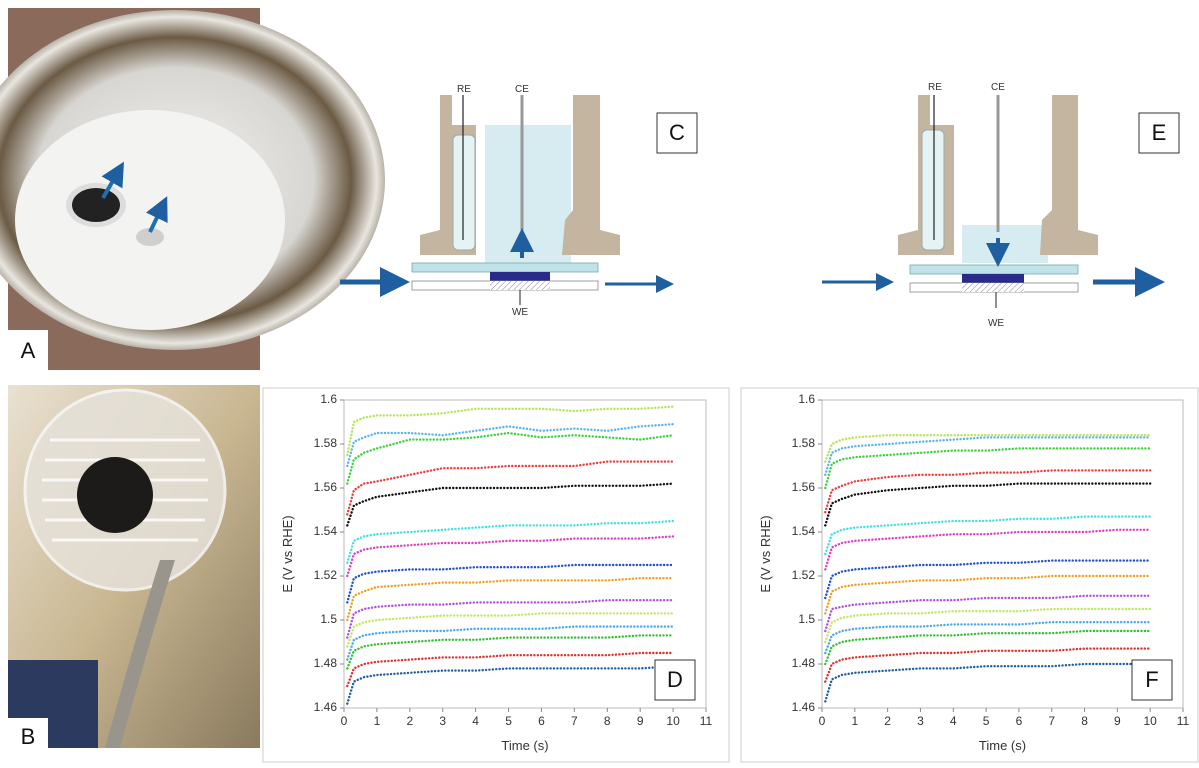 This screenshot has width=1199, height=768. I want to click on annotation: D, so click(675, 679).